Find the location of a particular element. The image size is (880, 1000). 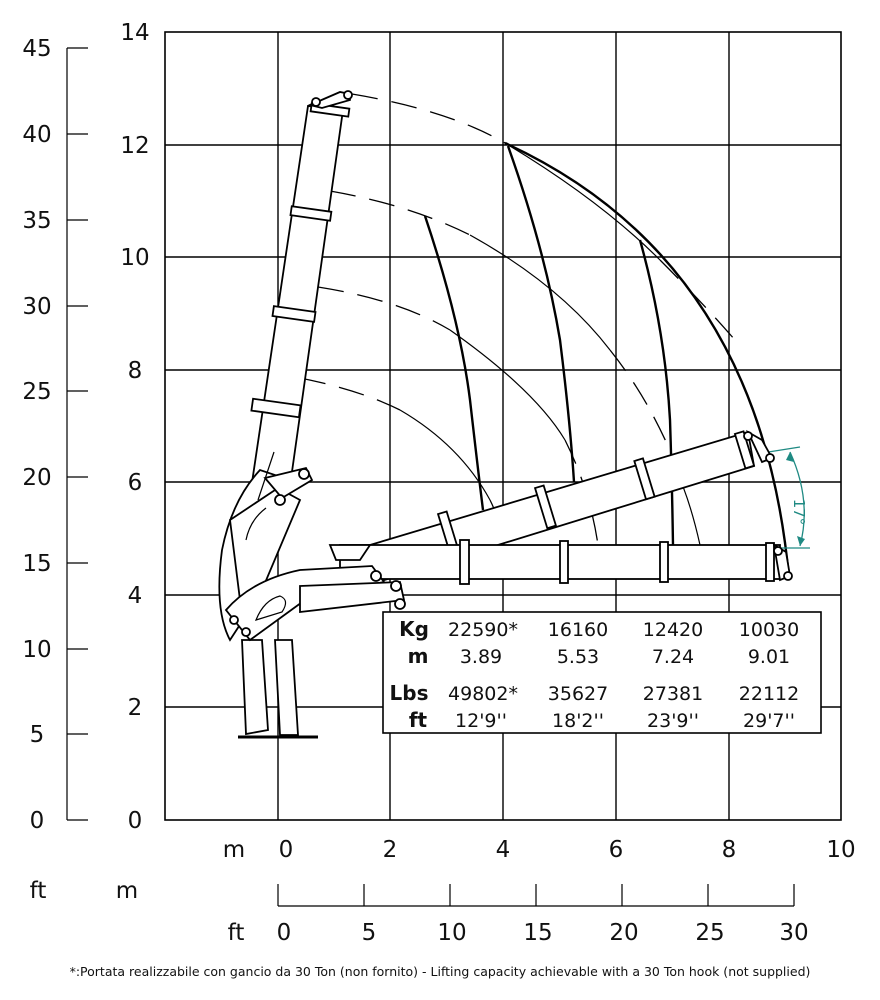

ft-tick-45: 45 is located at coordinates (36, 49).